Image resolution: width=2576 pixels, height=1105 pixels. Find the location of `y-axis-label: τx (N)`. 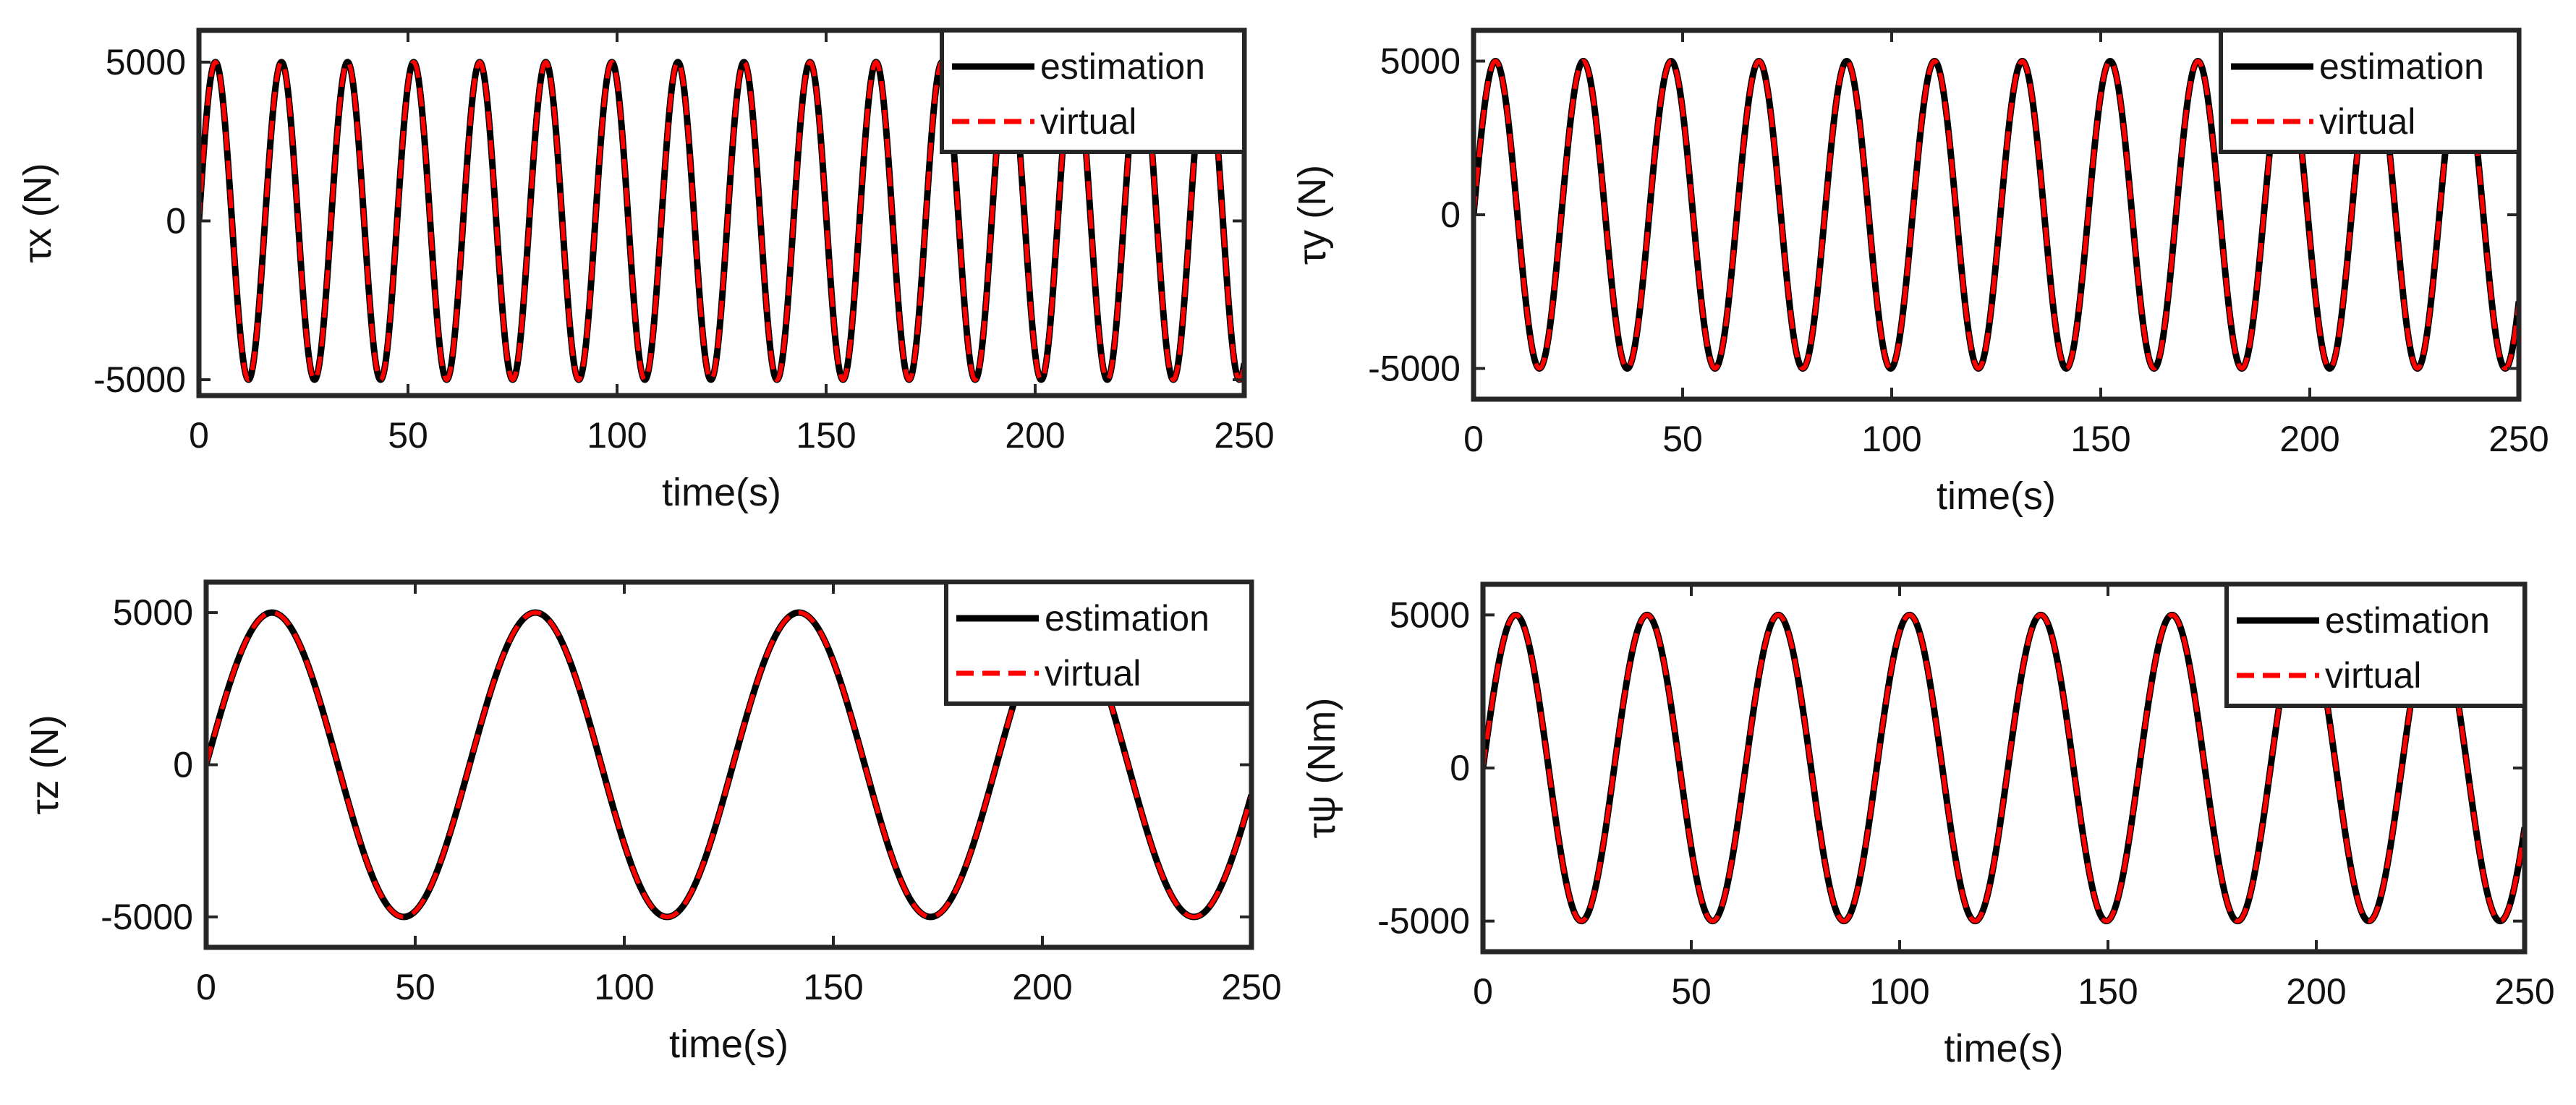

y-axis-label: τx (N) is located at coordinates (37, 213).